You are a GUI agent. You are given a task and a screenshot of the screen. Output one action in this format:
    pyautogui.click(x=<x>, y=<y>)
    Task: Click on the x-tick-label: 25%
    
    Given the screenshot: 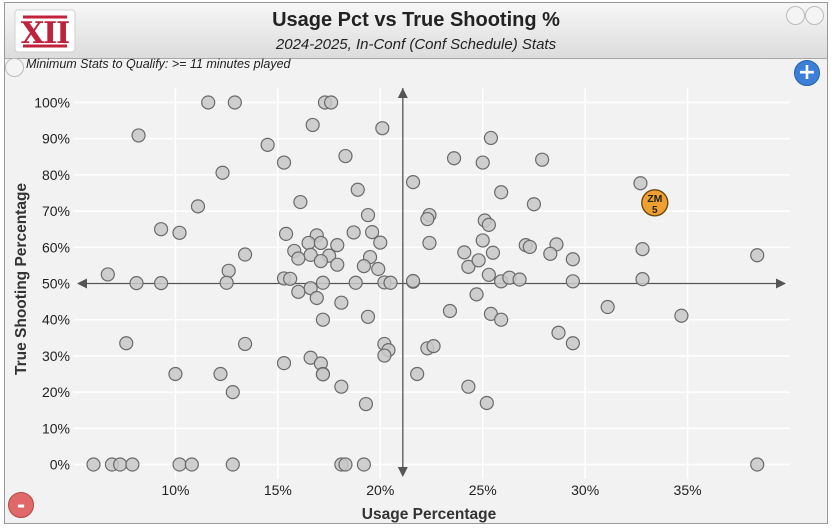 What is the action you would take?
    pyautogui.click(x=483, y=490)
    